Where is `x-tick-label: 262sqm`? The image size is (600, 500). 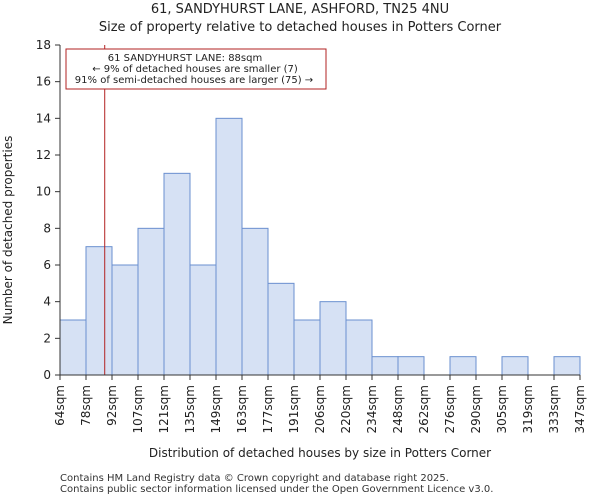 x-tick-label: 262sqm is located at coordinates (424, 409).